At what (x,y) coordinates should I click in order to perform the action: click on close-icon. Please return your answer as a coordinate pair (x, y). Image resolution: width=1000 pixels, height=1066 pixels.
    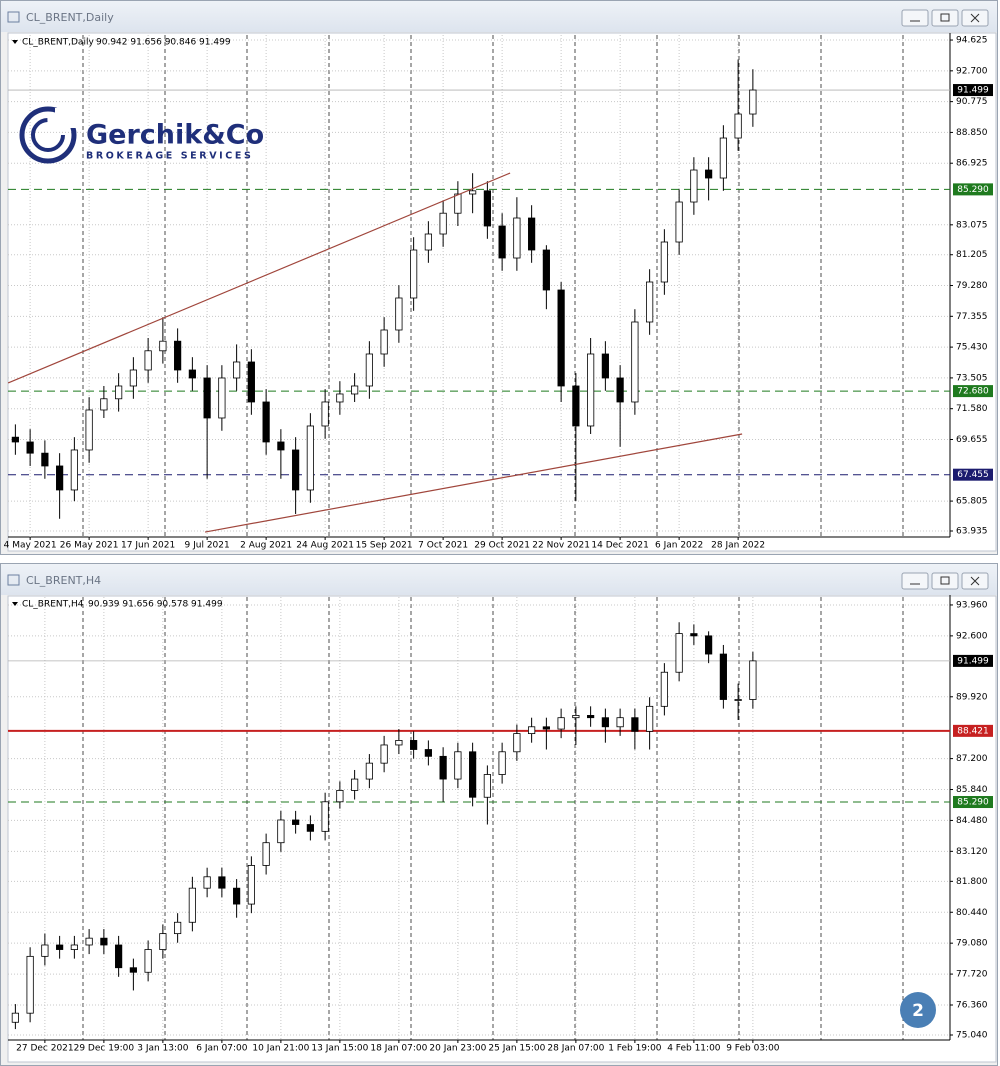
    Looking at the image, I should click on (975, 18).